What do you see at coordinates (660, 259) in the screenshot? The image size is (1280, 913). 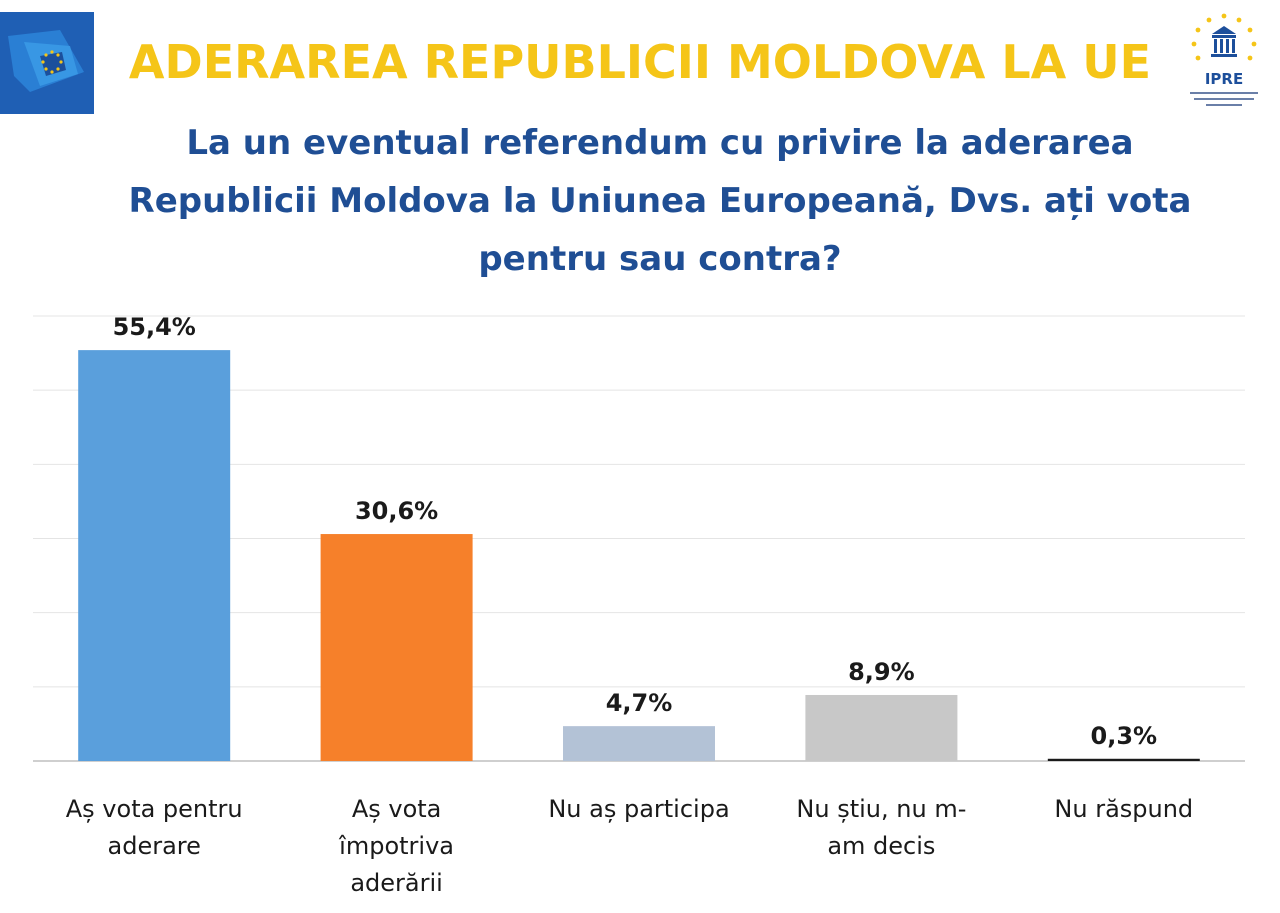 I see `question-line: pentru sau contra?` at bounding box center [660, 259].